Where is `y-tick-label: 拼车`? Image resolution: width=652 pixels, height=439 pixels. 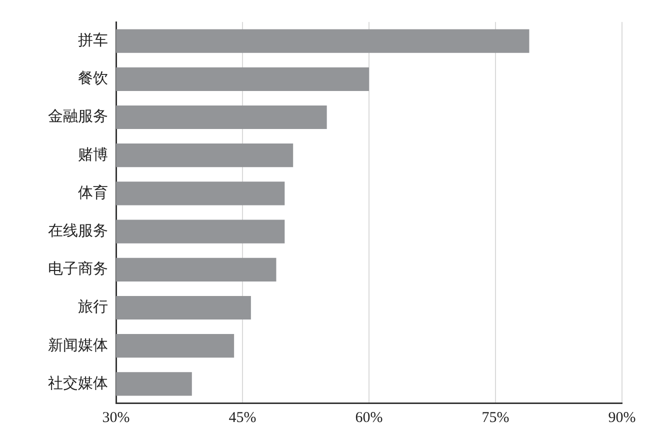 y-tick-label: 拼车 is located at coordinates (93, 40).